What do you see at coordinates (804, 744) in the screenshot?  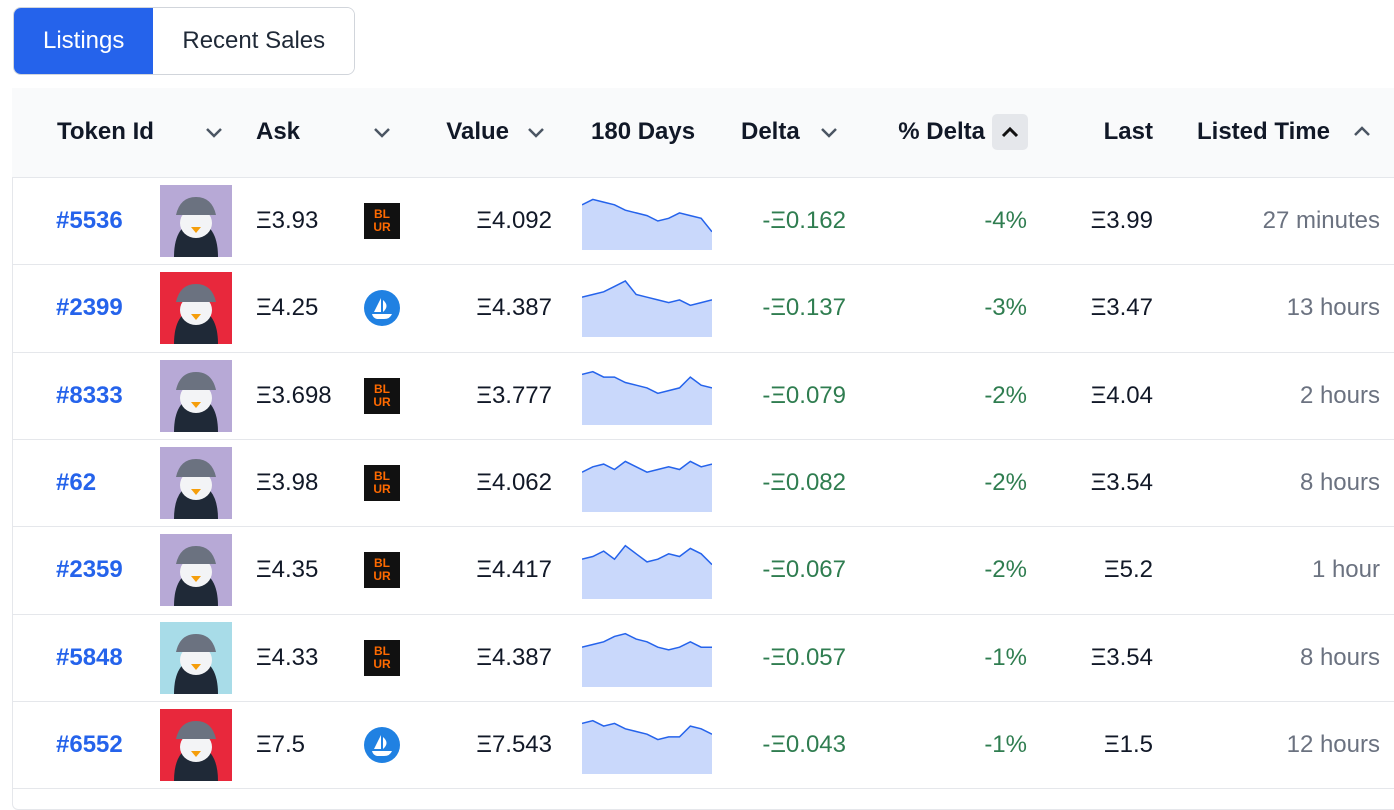 I see `delta: -Ξ0.043` at bounding box center [804, 744].